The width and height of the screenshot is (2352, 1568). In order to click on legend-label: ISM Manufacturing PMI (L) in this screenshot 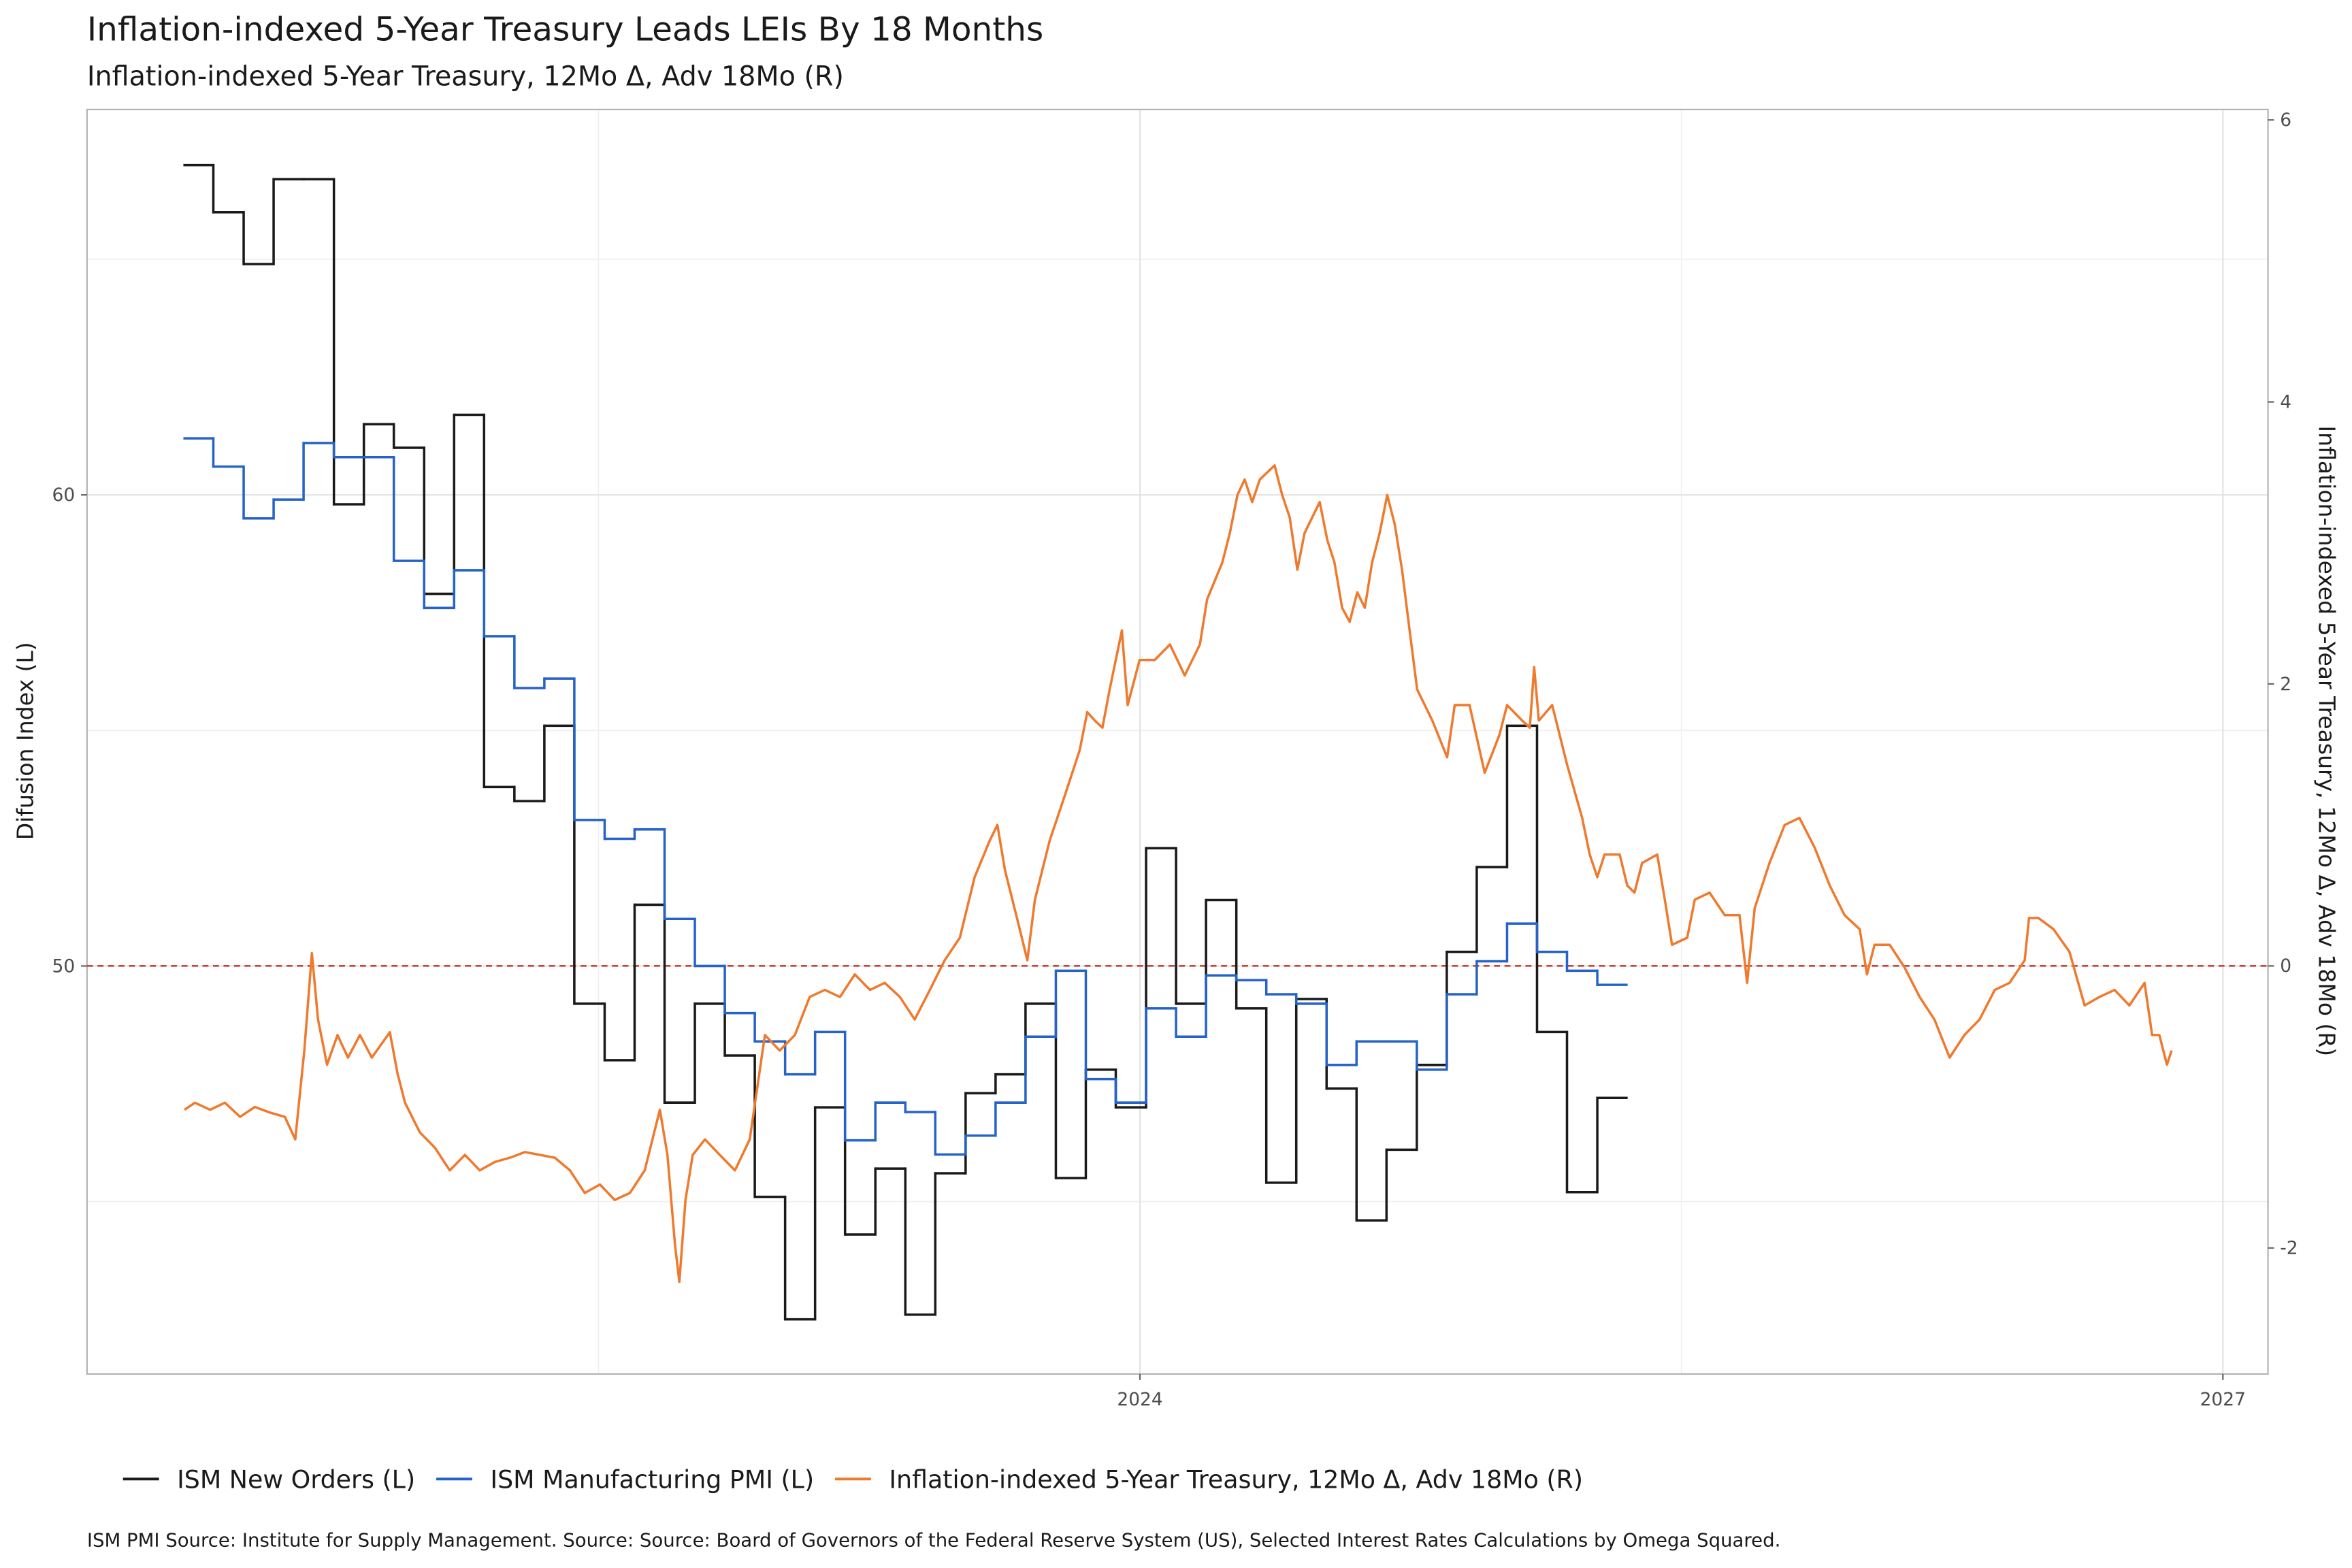, I will do `click(652, 1479)`.